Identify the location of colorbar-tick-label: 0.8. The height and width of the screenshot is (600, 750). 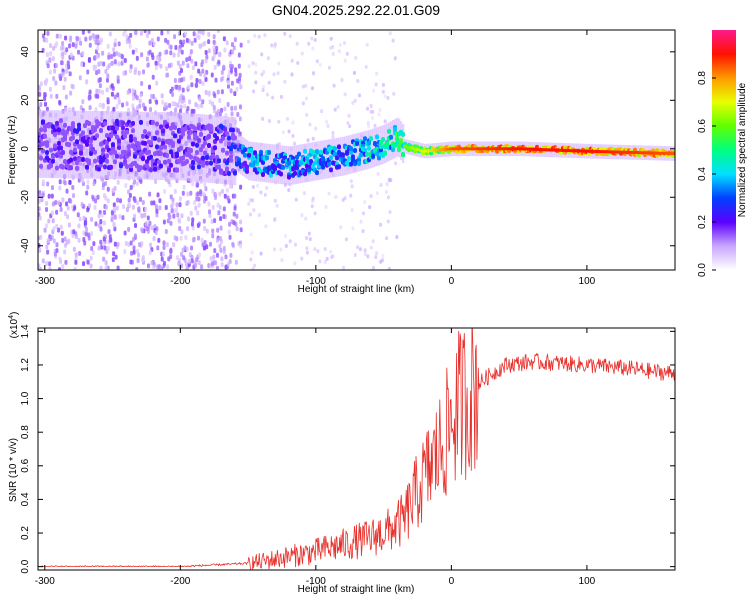
(702, 78).